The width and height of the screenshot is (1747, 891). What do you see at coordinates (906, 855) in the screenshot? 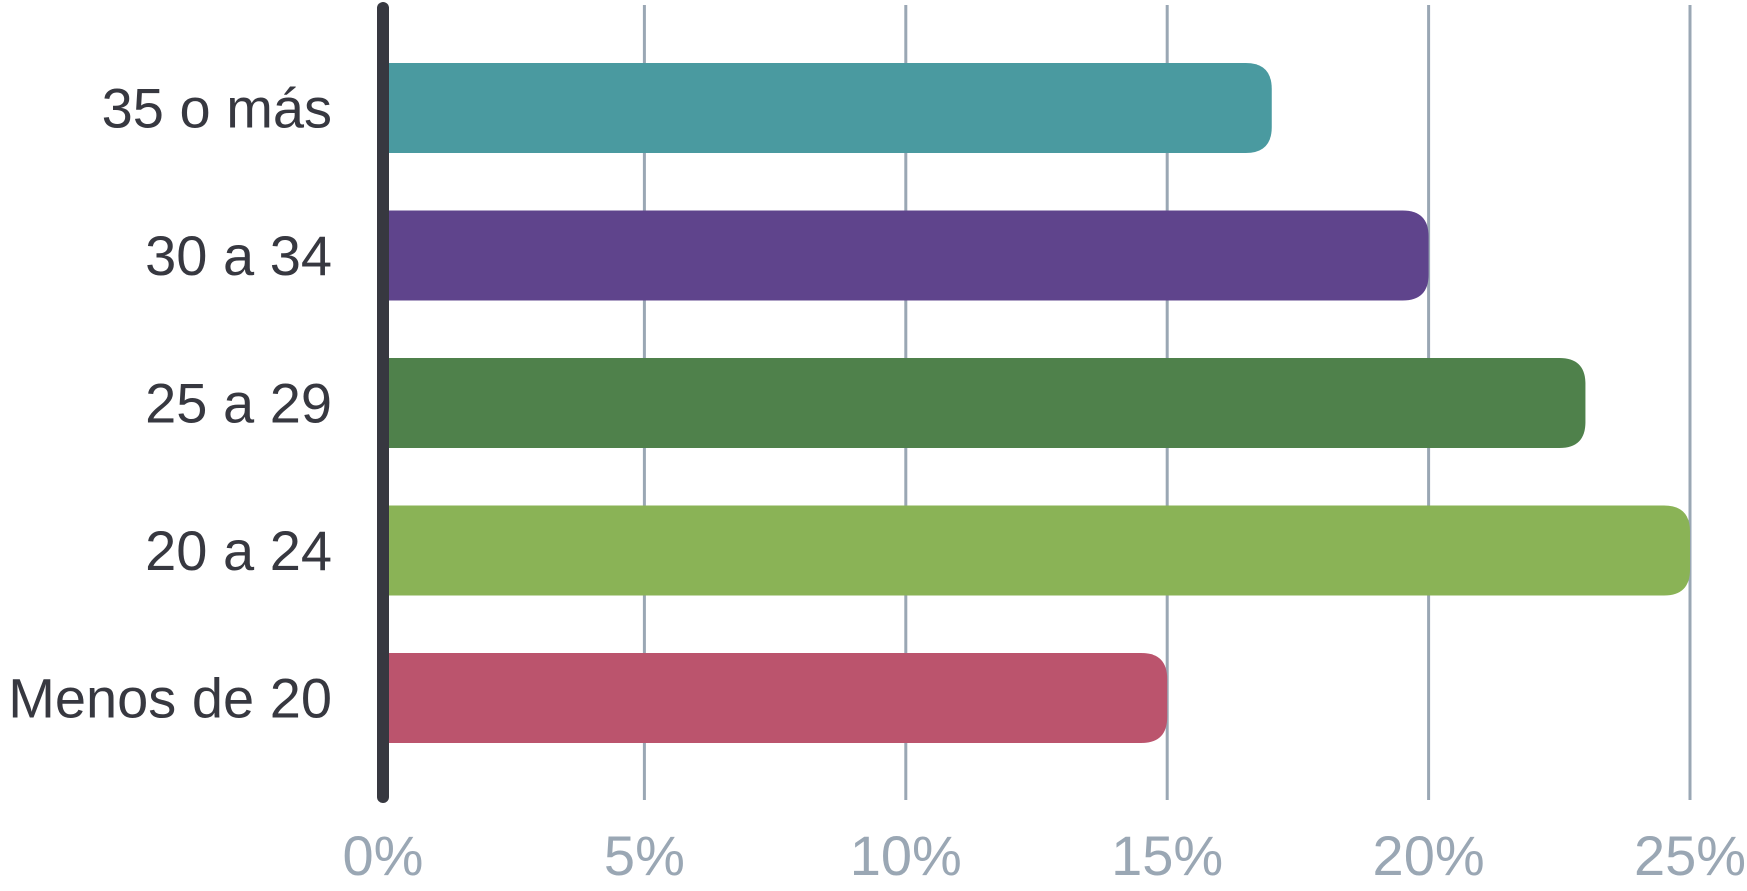
I see `x-tick-label: 10%` at bounding box center [906, 855].